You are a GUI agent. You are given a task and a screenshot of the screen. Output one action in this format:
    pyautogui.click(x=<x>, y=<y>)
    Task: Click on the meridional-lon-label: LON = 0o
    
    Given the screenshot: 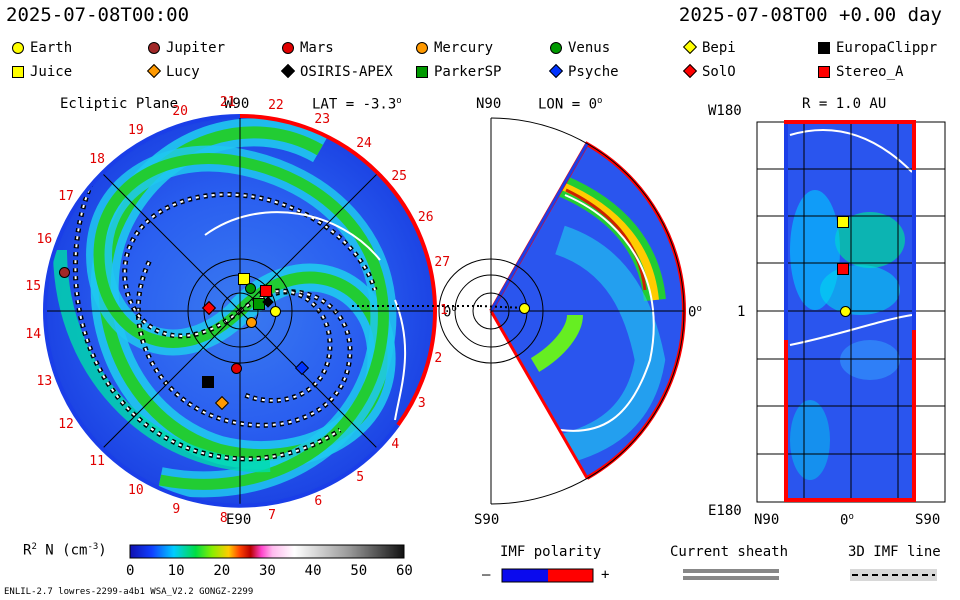 What is the action you would take?
    pyautogui.click(x=570, y=104)
    